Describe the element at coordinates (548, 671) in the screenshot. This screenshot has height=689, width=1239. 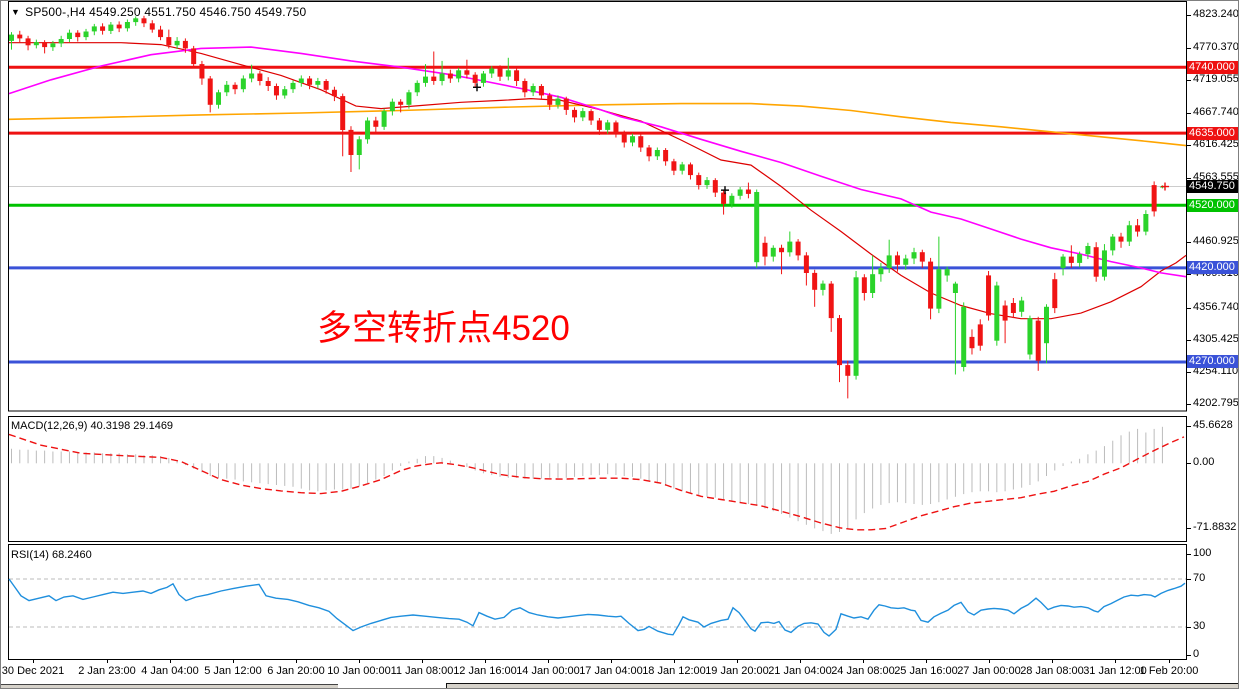
I see `time-axis-label: 14 Jan 00:00` at that location.